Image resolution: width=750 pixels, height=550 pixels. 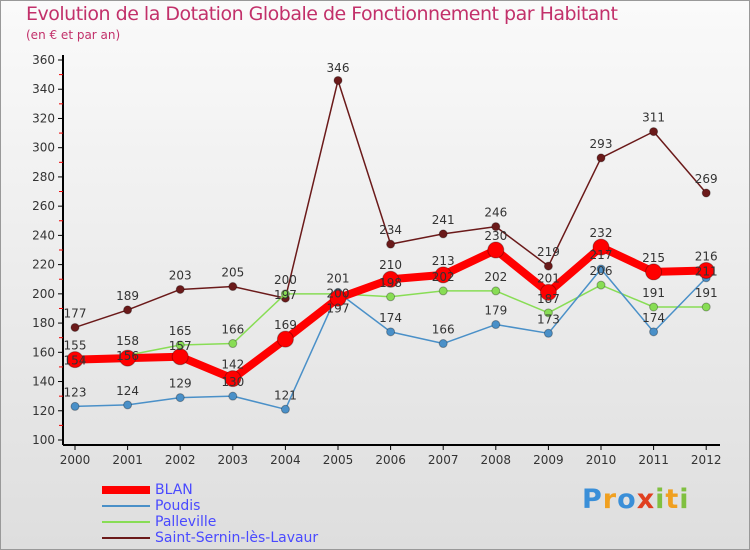 What do you see at coordinates (338, 278) in the screenshot?
I see `data-label: 201` at bounding box center [338, 278].